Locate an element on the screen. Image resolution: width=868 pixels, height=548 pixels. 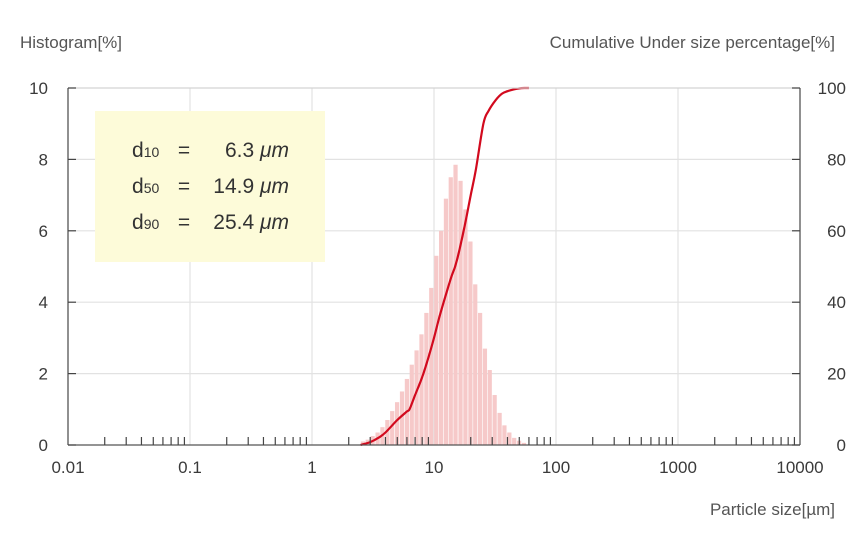
x-tick-label: 10 is located at coordinates (434, 467).